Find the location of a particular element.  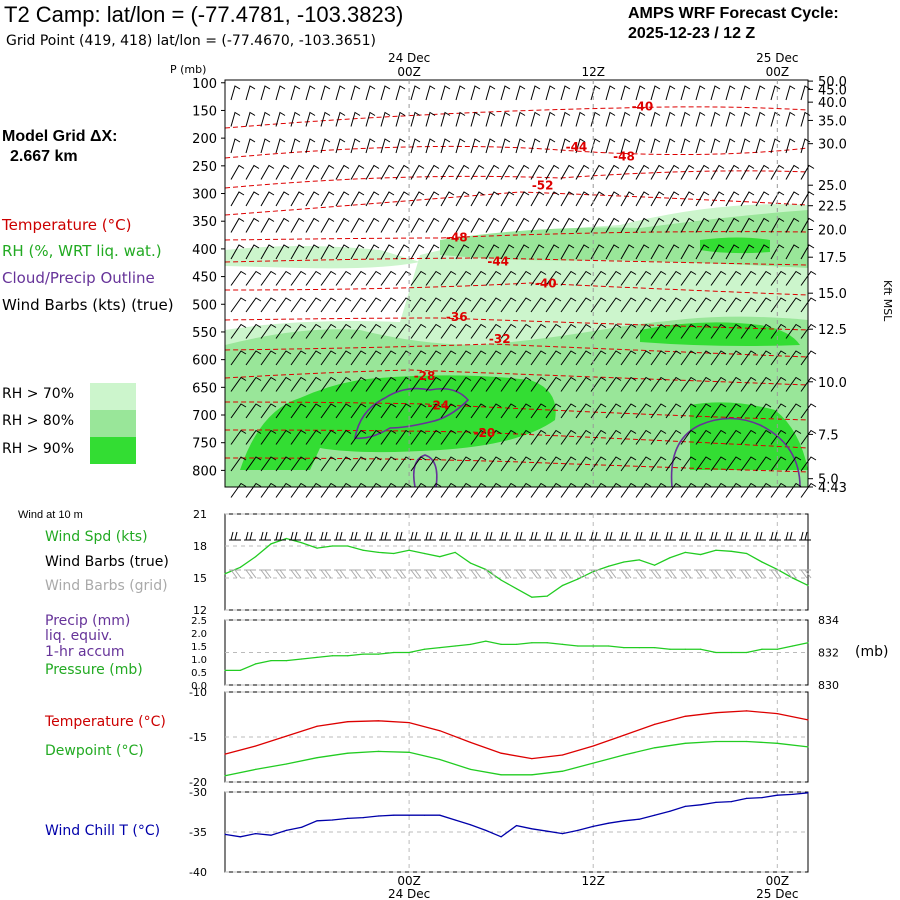

legend-wind-barbs: Wind Barbs (kts) (true) is located at coordinates (88, 305).